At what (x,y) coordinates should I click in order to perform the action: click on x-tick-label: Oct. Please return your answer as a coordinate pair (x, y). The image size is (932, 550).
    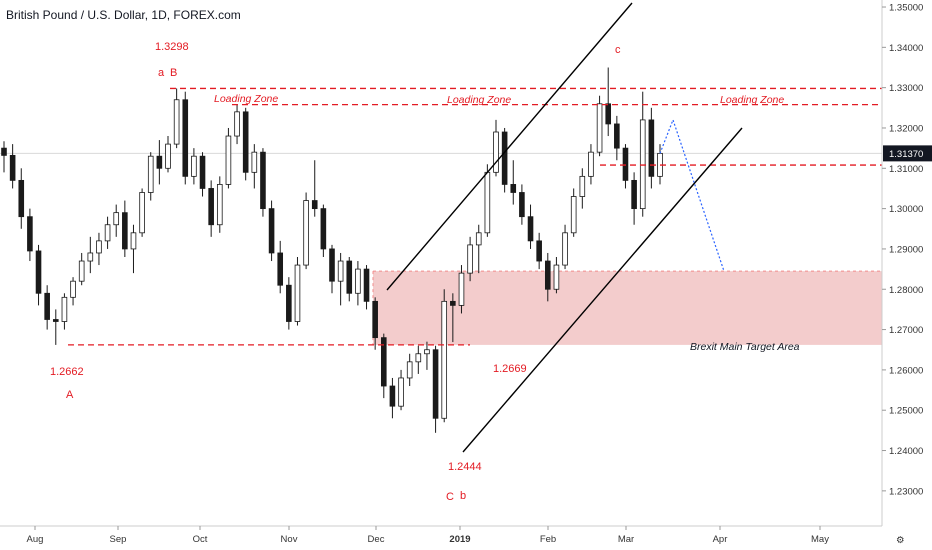
    Looking at the image, I should click on (200, 539).